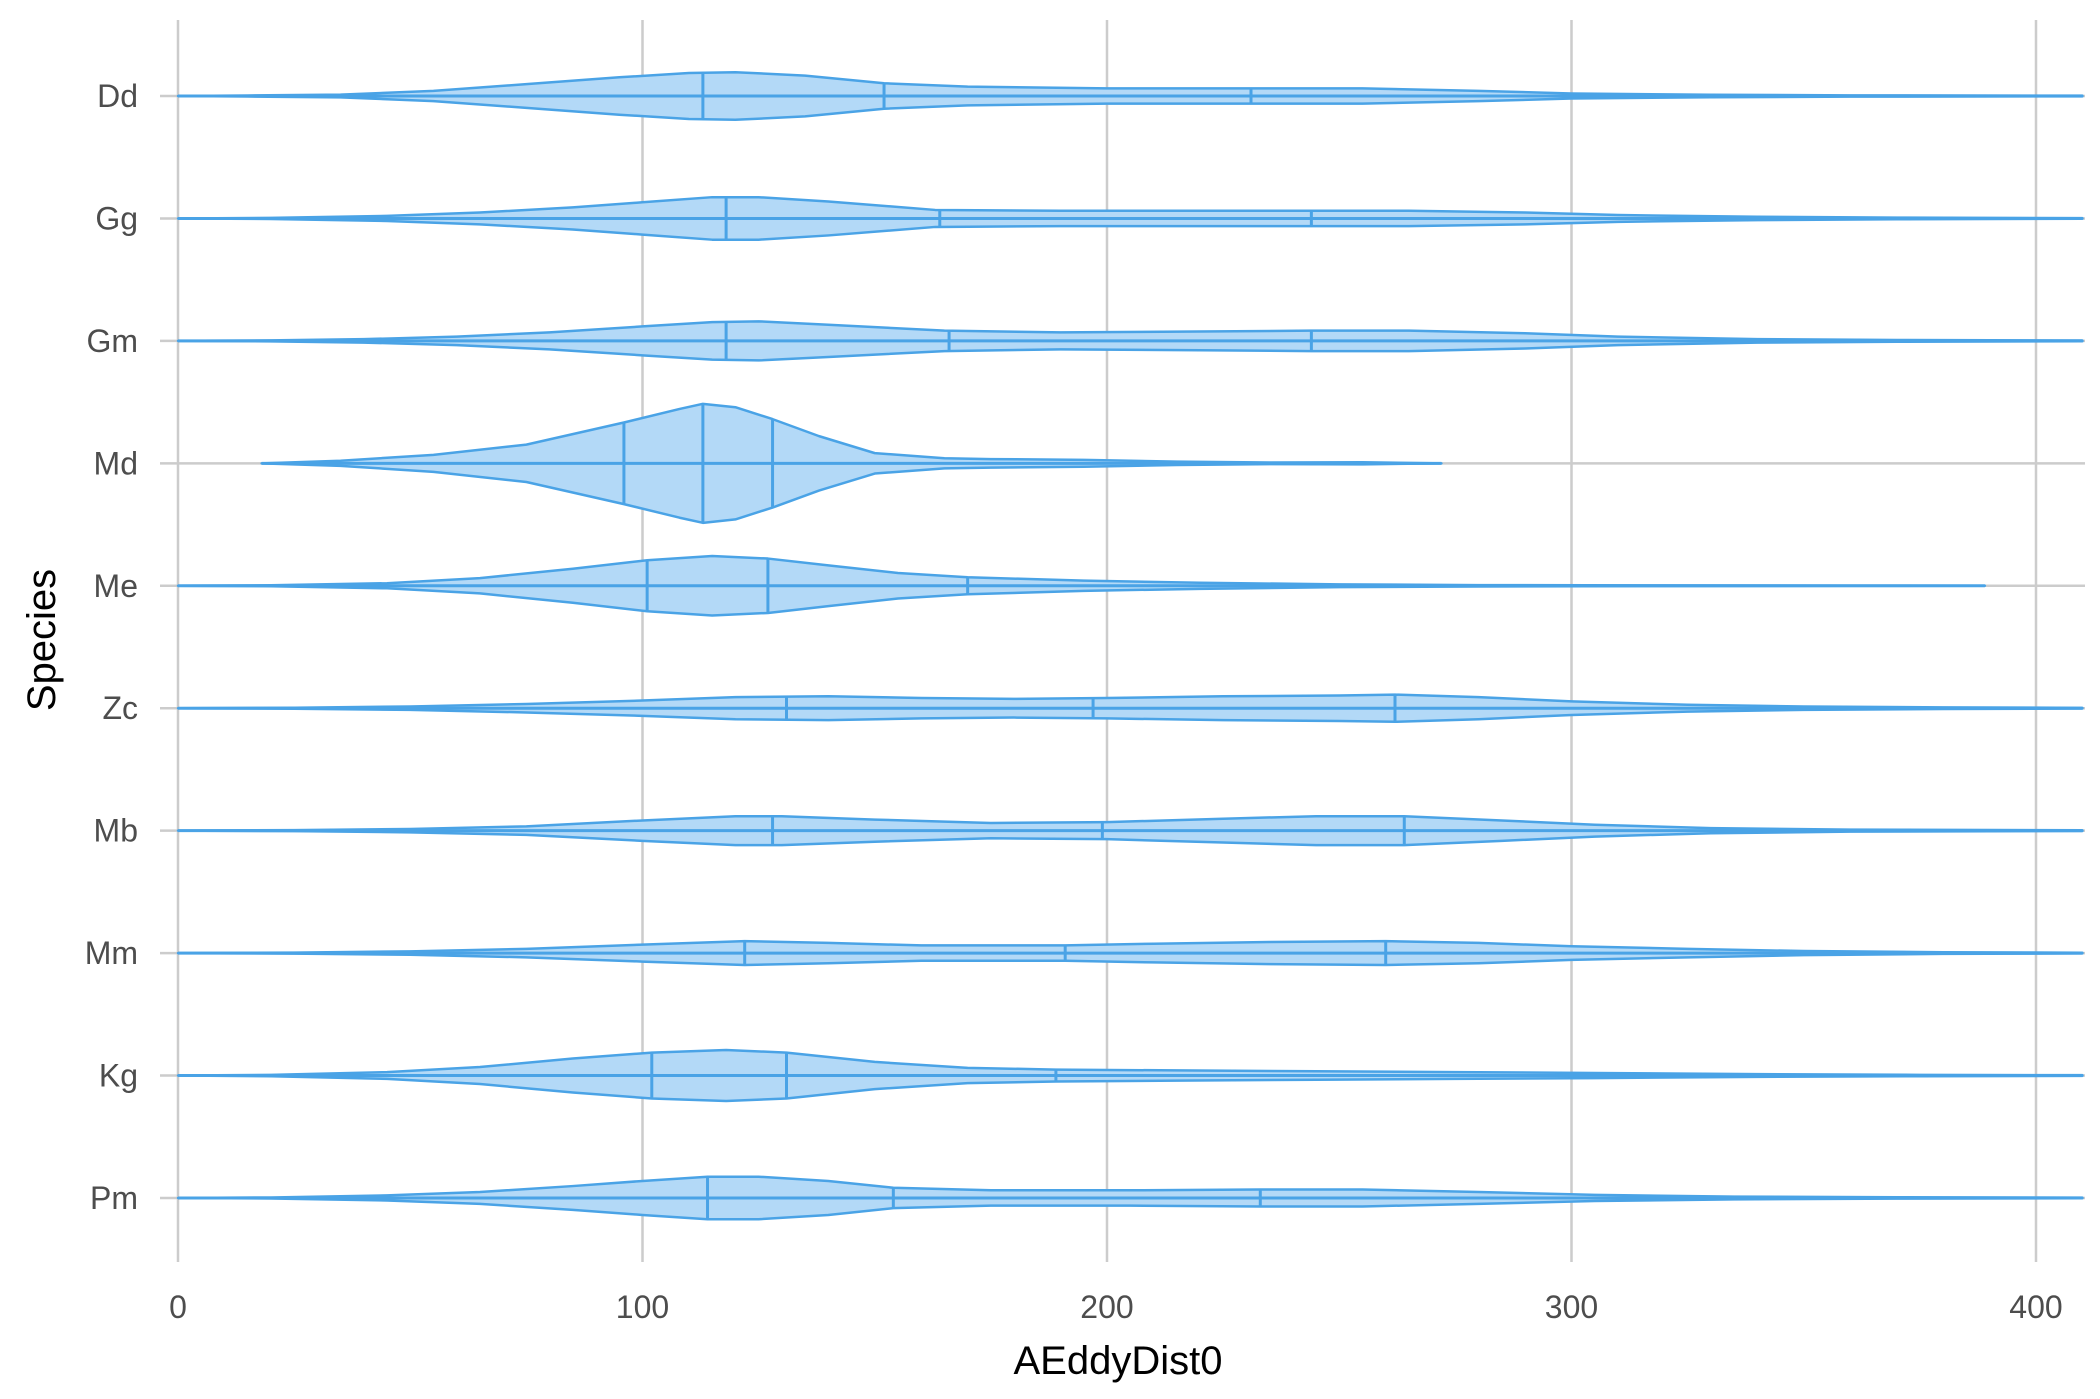  I want to click on y-tick-label: Gm, so click(112, 341).